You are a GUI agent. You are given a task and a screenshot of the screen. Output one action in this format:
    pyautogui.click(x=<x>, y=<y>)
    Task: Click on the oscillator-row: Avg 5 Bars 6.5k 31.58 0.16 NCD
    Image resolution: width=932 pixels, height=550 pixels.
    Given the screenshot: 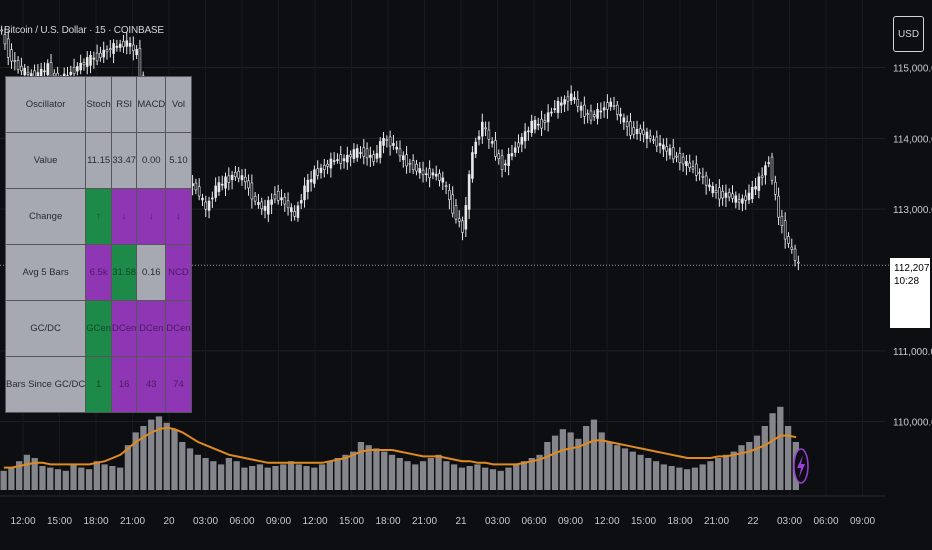 What is the action you would take?
    pyautogui.click(x=98, y=272)
    